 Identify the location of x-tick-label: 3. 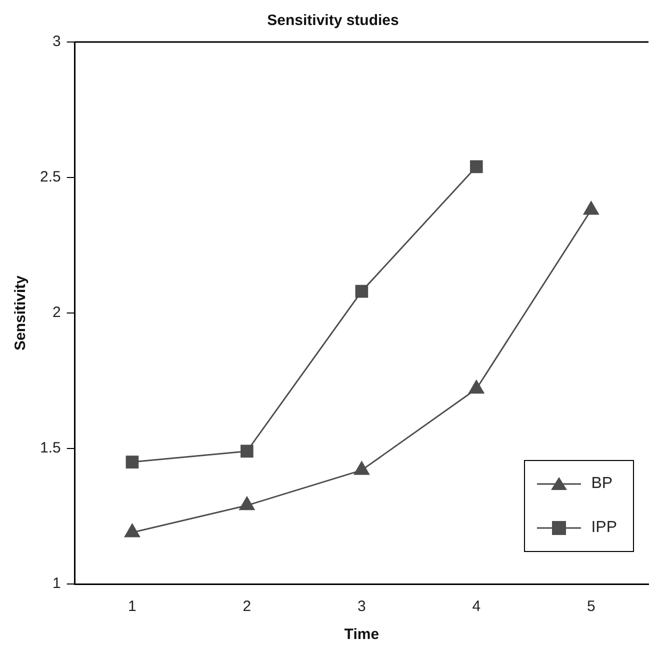
(362, 607).